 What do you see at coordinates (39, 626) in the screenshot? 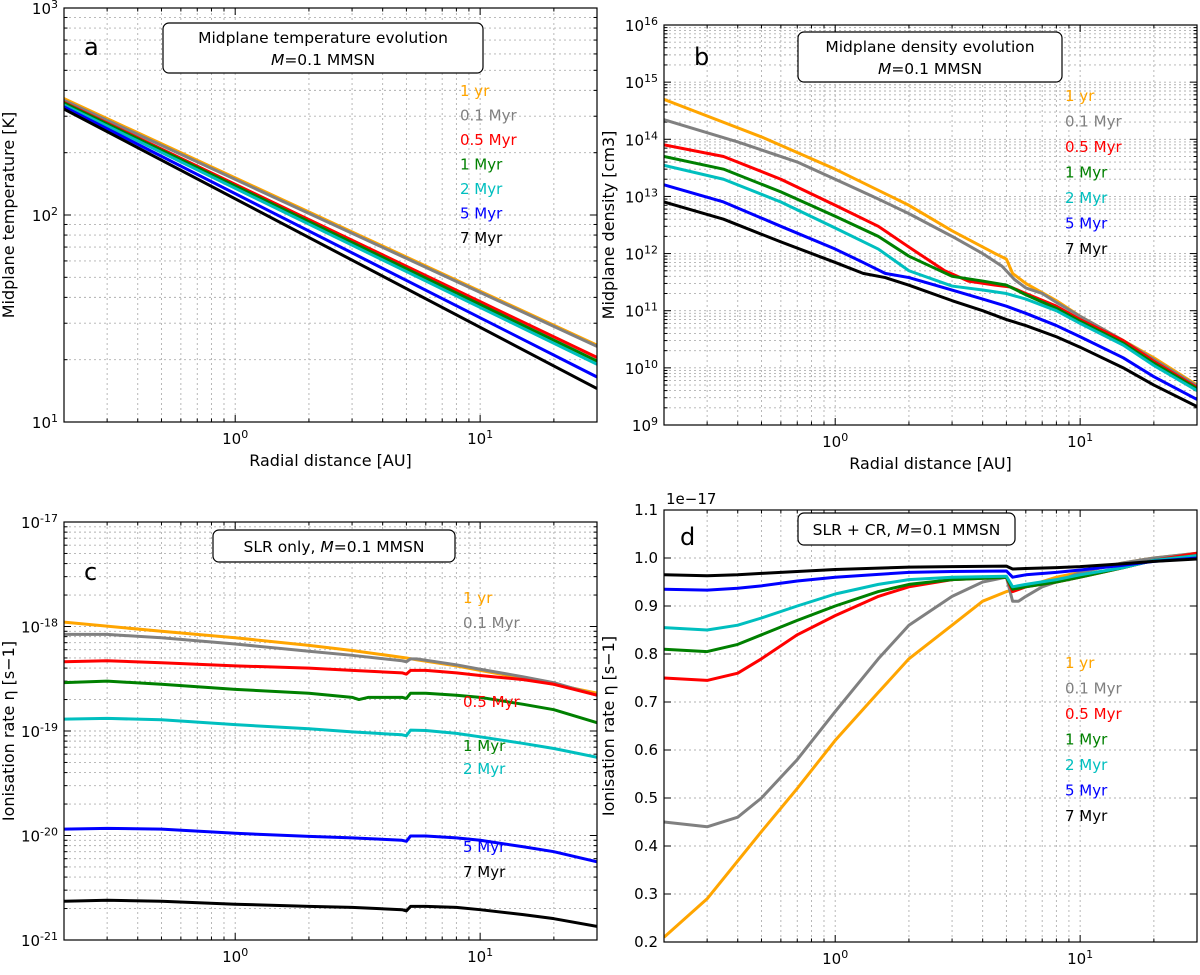
I see `y-tick-label: 10⁻¹⁸` at bounding box center [39, 626].